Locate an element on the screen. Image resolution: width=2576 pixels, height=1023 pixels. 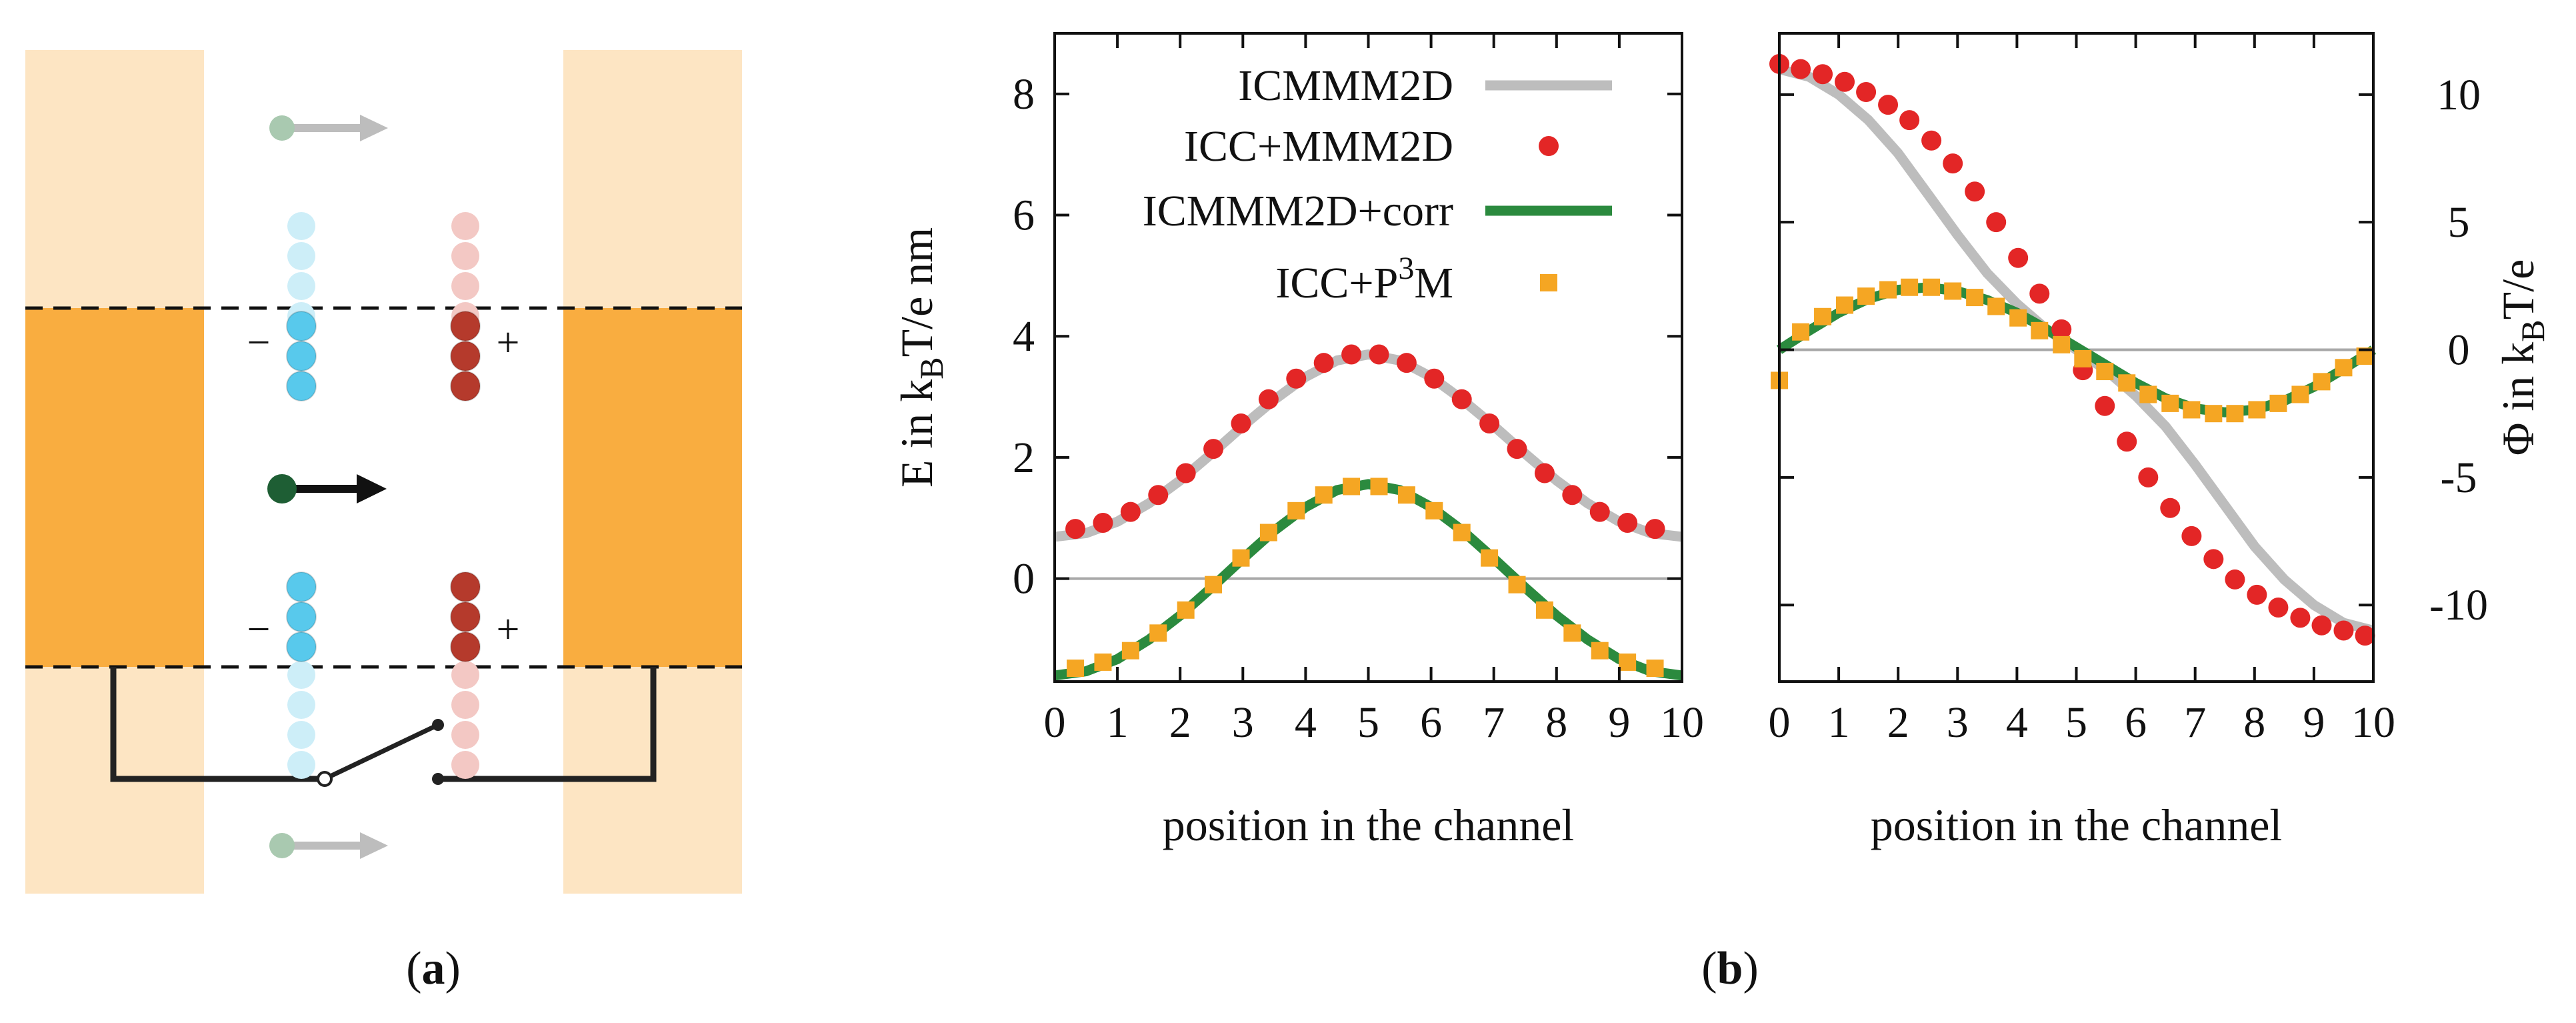
panel-b-letter: b is located at coordinates (1730, 969).